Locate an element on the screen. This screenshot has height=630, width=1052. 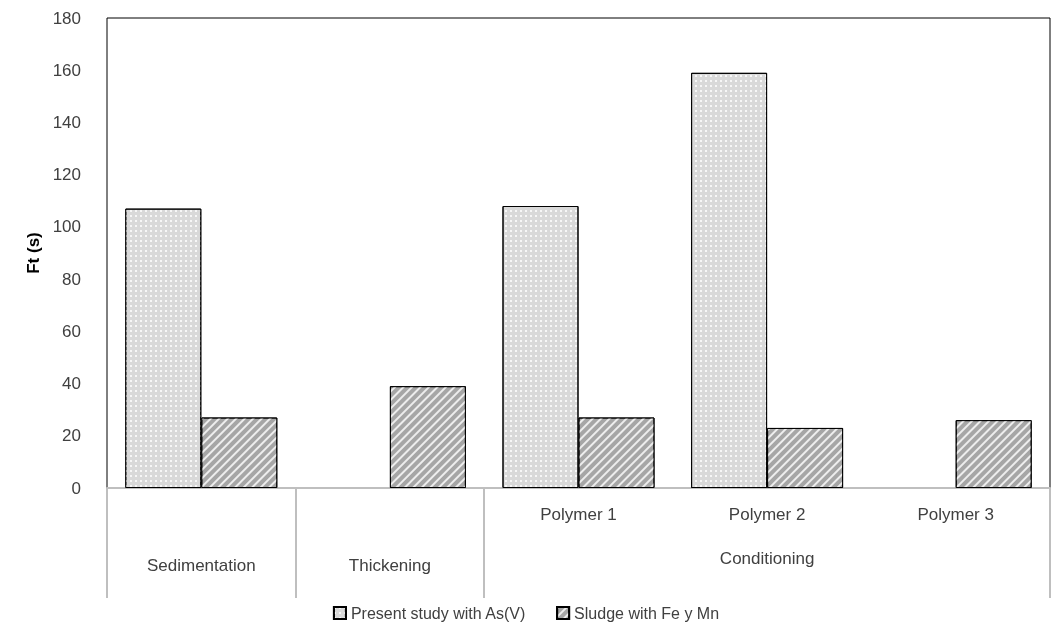
legend-label: Sludge with Fe y Mn is located at coordinates (647, 613).